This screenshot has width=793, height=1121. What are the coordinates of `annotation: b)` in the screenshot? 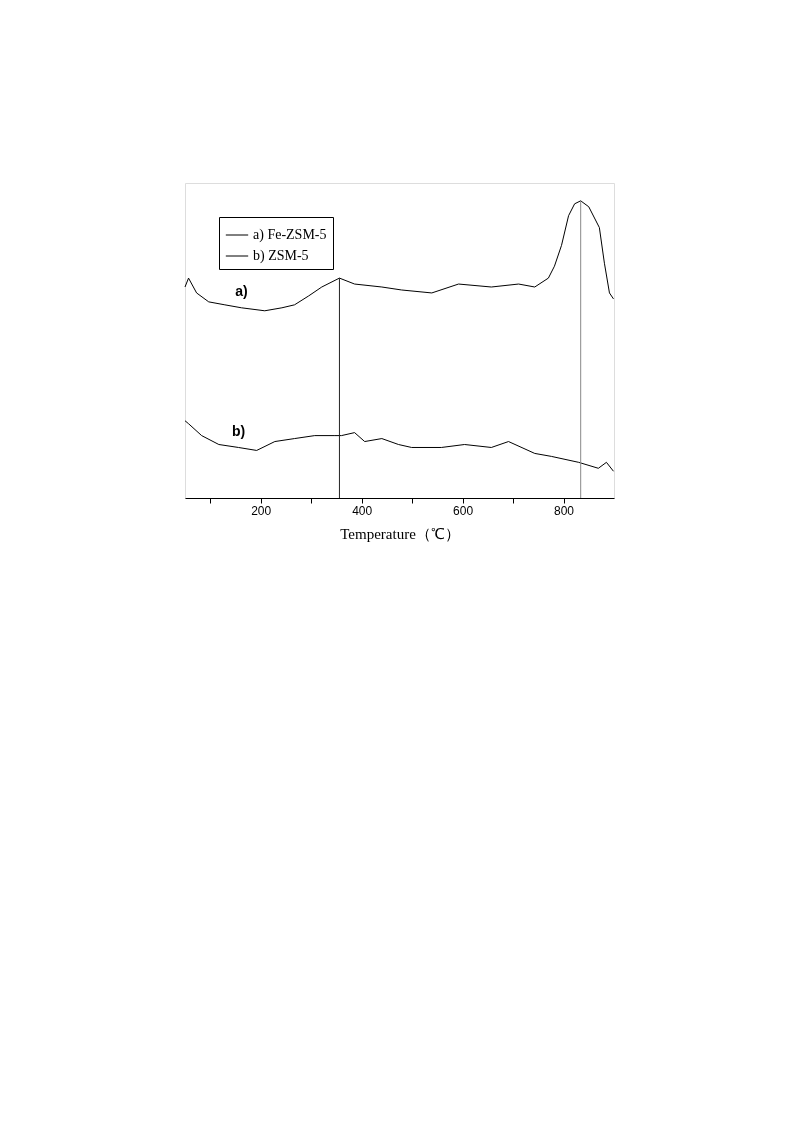 It's located at (238, 430).